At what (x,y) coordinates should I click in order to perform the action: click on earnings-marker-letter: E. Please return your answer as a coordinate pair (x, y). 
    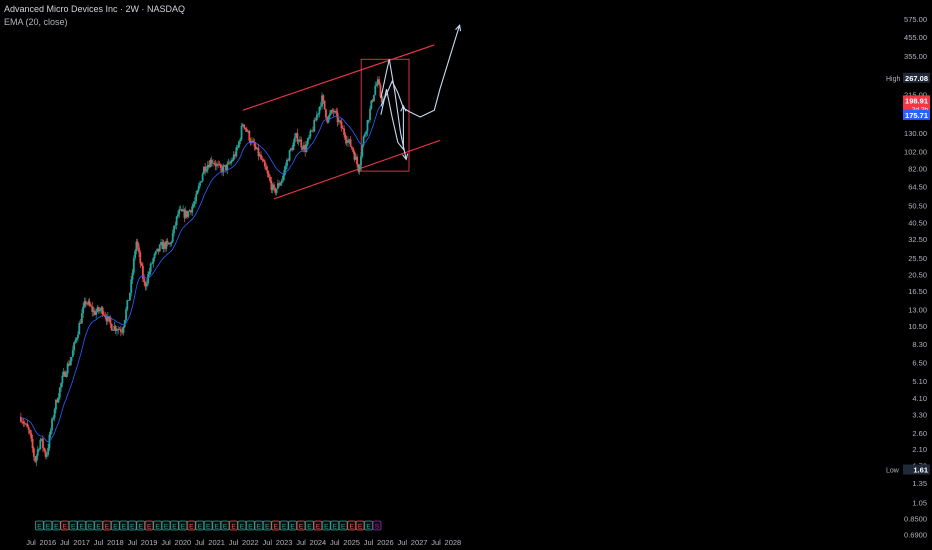
    Looking at the image, I should click on (149, 526).